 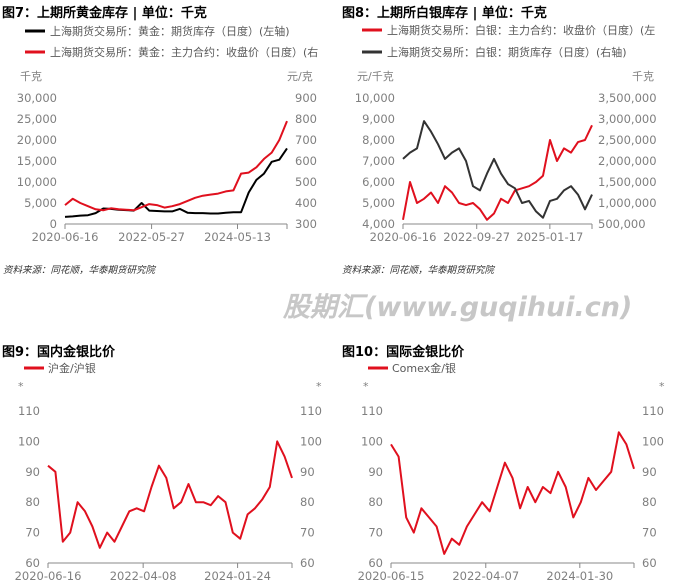 I want to click on x-tick-label: 2024-05-13, so click(x=237, y=237).